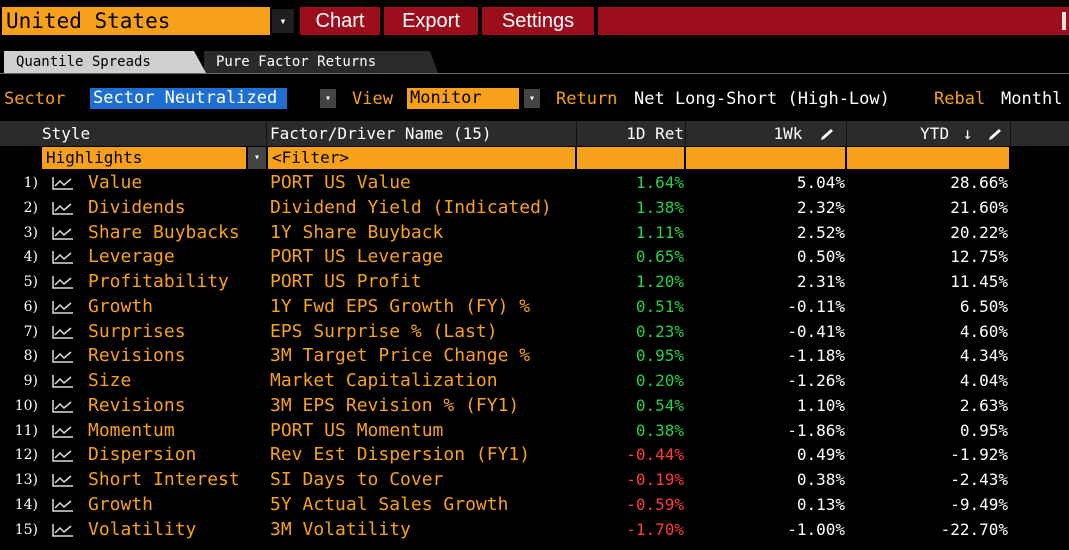  What do you see at coordinates (340, 21) in the screenshot?
I see `chart-button: Chart` at bounding box center [340, 21].